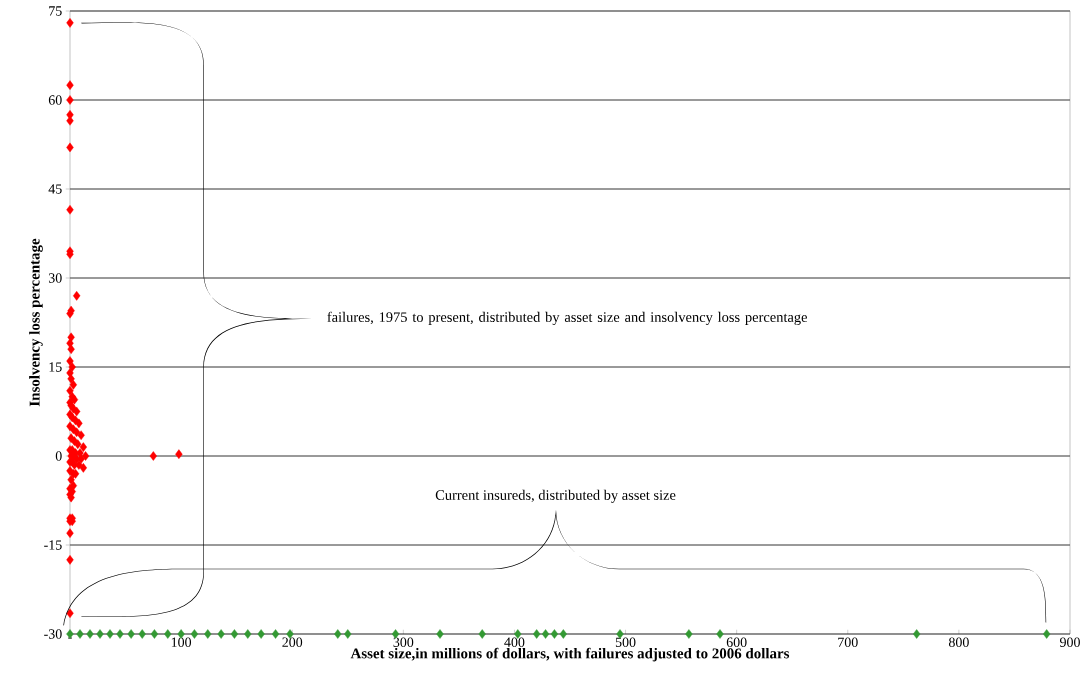 This screenshot has height=698, width=1089. Describe the element at coordinates (958, 642) in the screenshot. I see `x-tick-label: 800` at that location.